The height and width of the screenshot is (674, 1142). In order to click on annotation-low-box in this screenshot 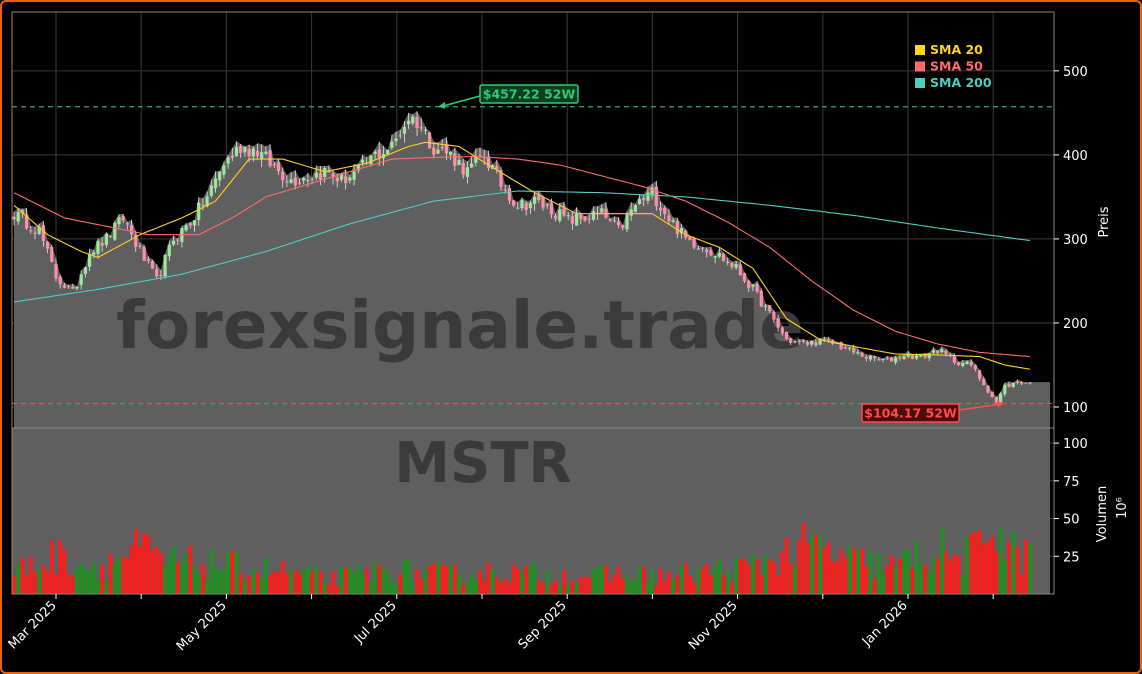, I will do `click(910, 413)`.